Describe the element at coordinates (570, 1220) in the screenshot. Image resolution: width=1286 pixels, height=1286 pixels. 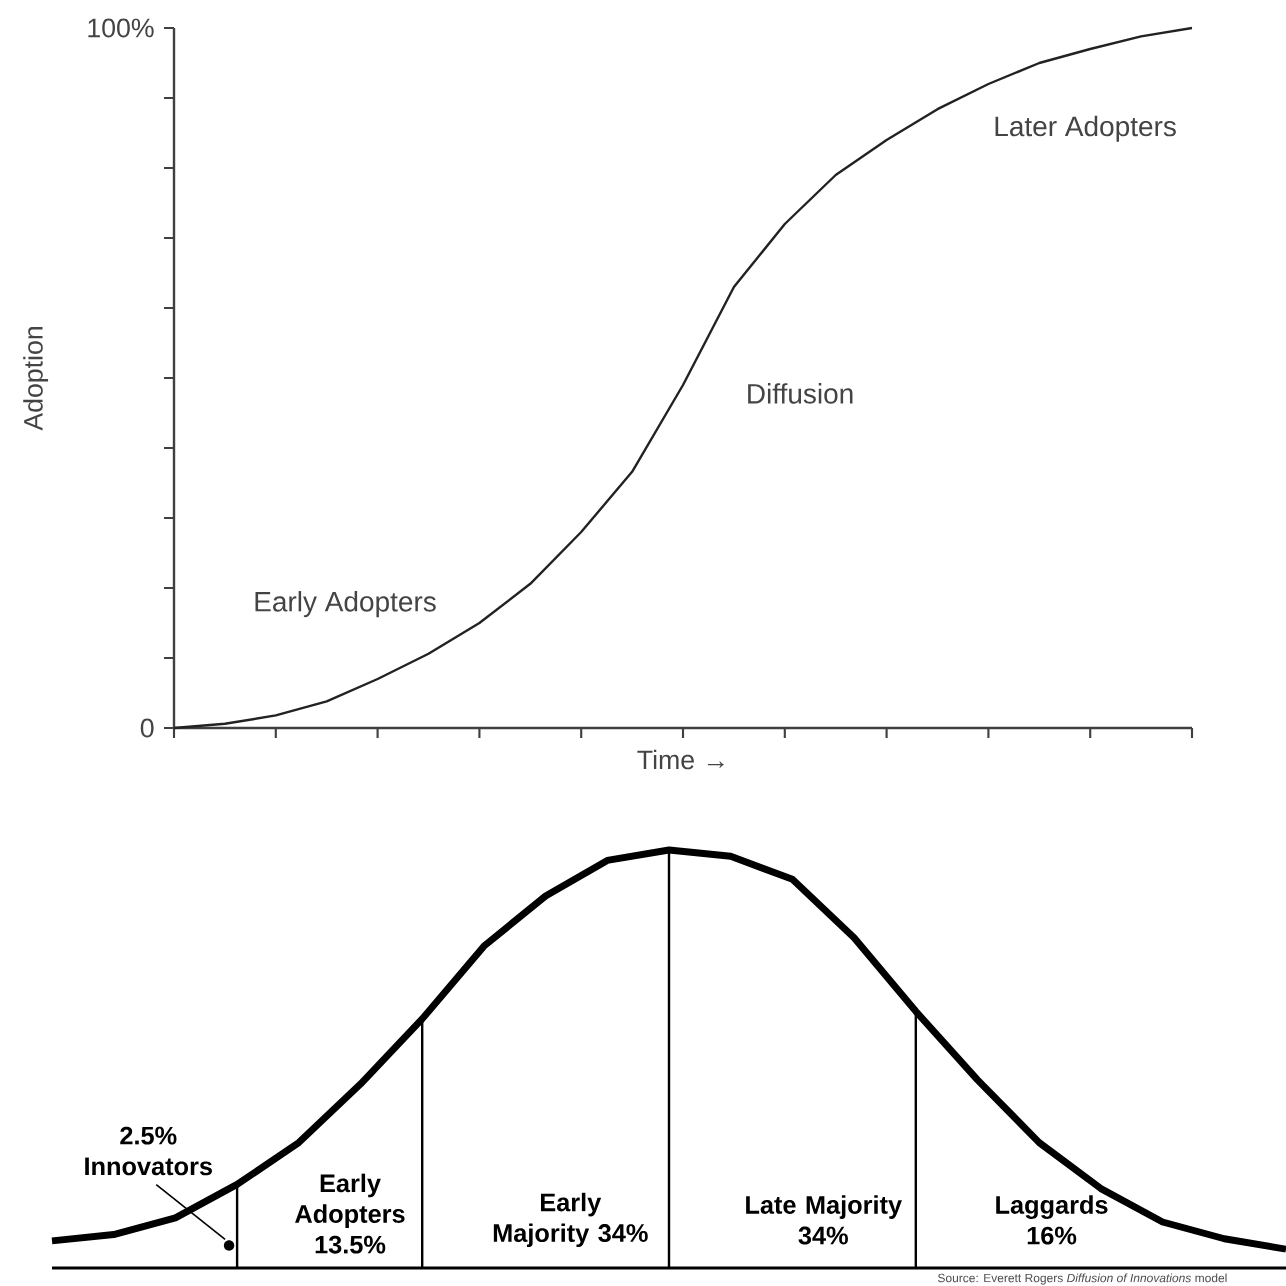
I see `annotation: Early Majority 34%` at that location.